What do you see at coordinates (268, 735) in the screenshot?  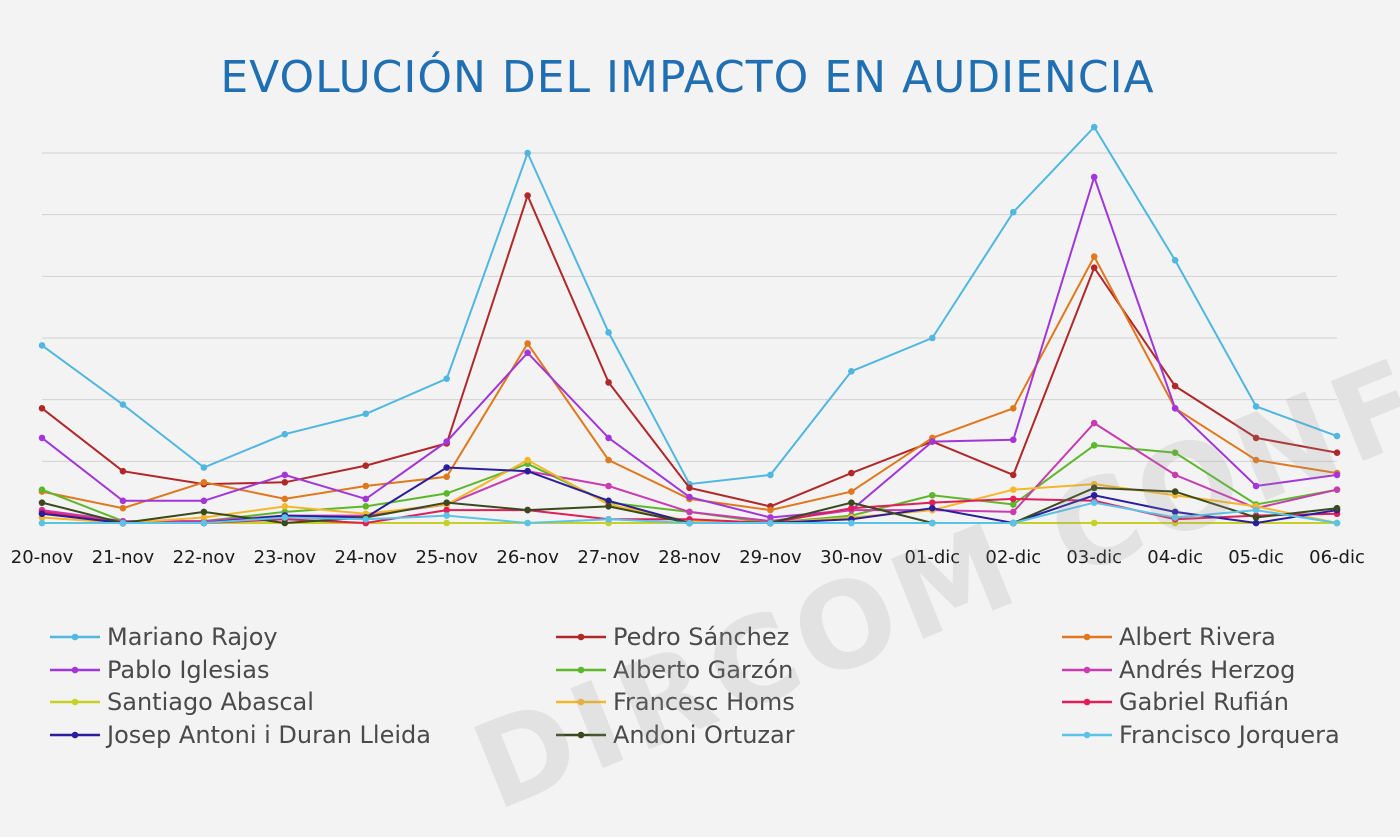 I see `legend-label: Josep Antoni i Duran Lleida` at bounding box center [268, 735].